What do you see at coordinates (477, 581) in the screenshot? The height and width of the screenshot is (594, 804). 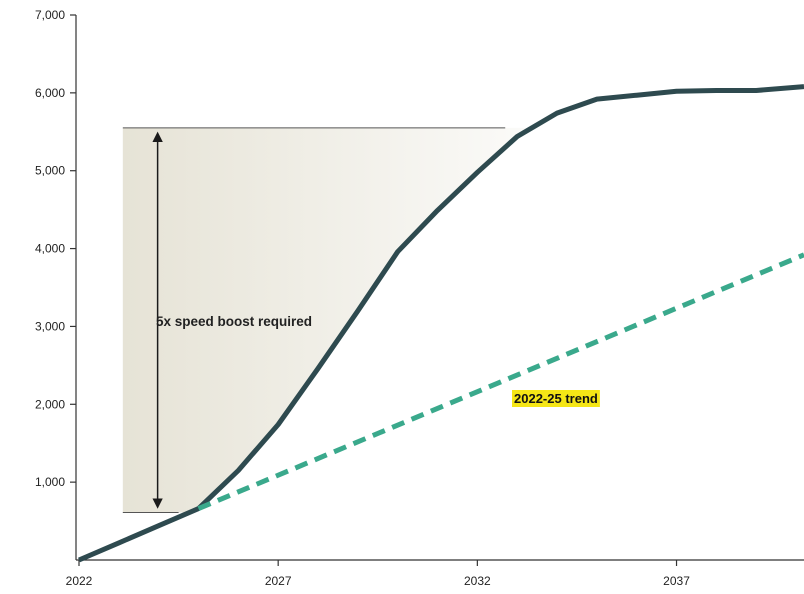 I see `x-tick-label: 2032` at bounding box center [477, 581].